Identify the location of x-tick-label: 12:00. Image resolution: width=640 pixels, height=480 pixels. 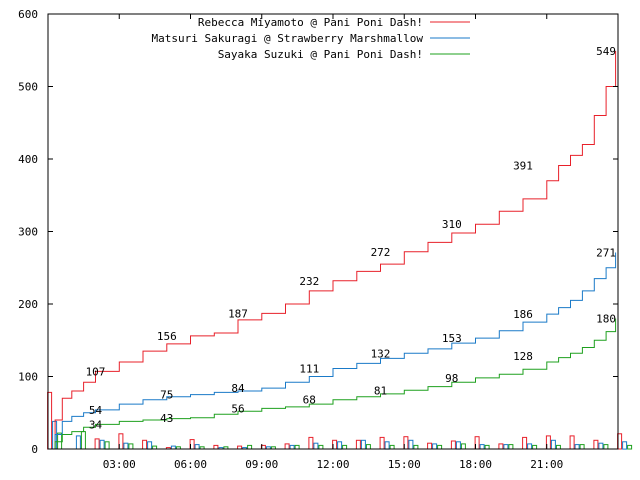
(332, 464).